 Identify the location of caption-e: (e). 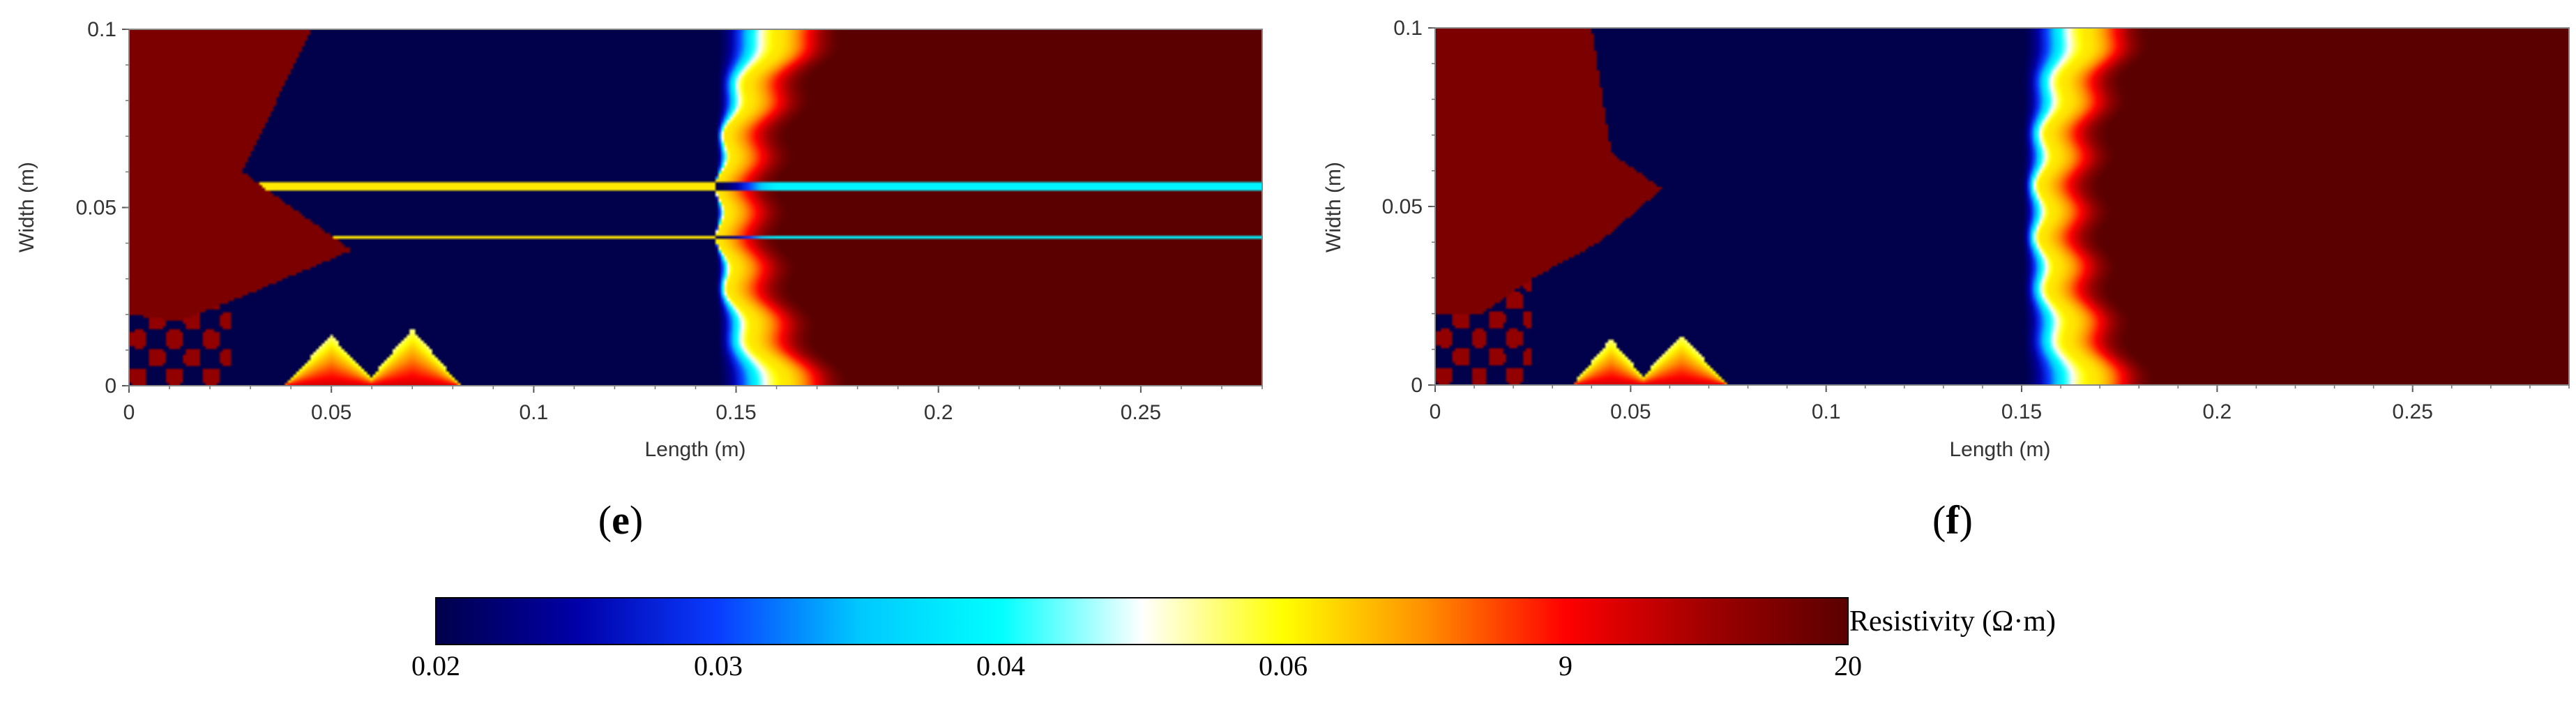
(620, 520).